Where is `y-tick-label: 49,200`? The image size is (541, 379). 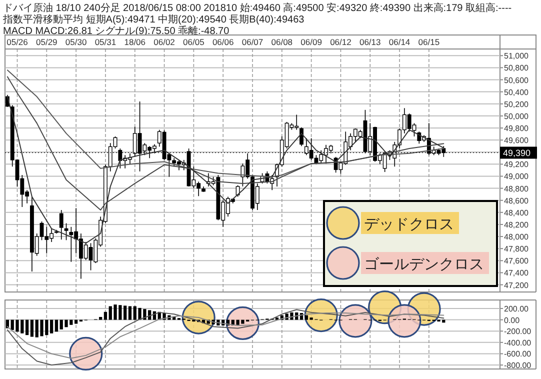 y-tick-label: 49,200 is located at coordinates (517, 165).